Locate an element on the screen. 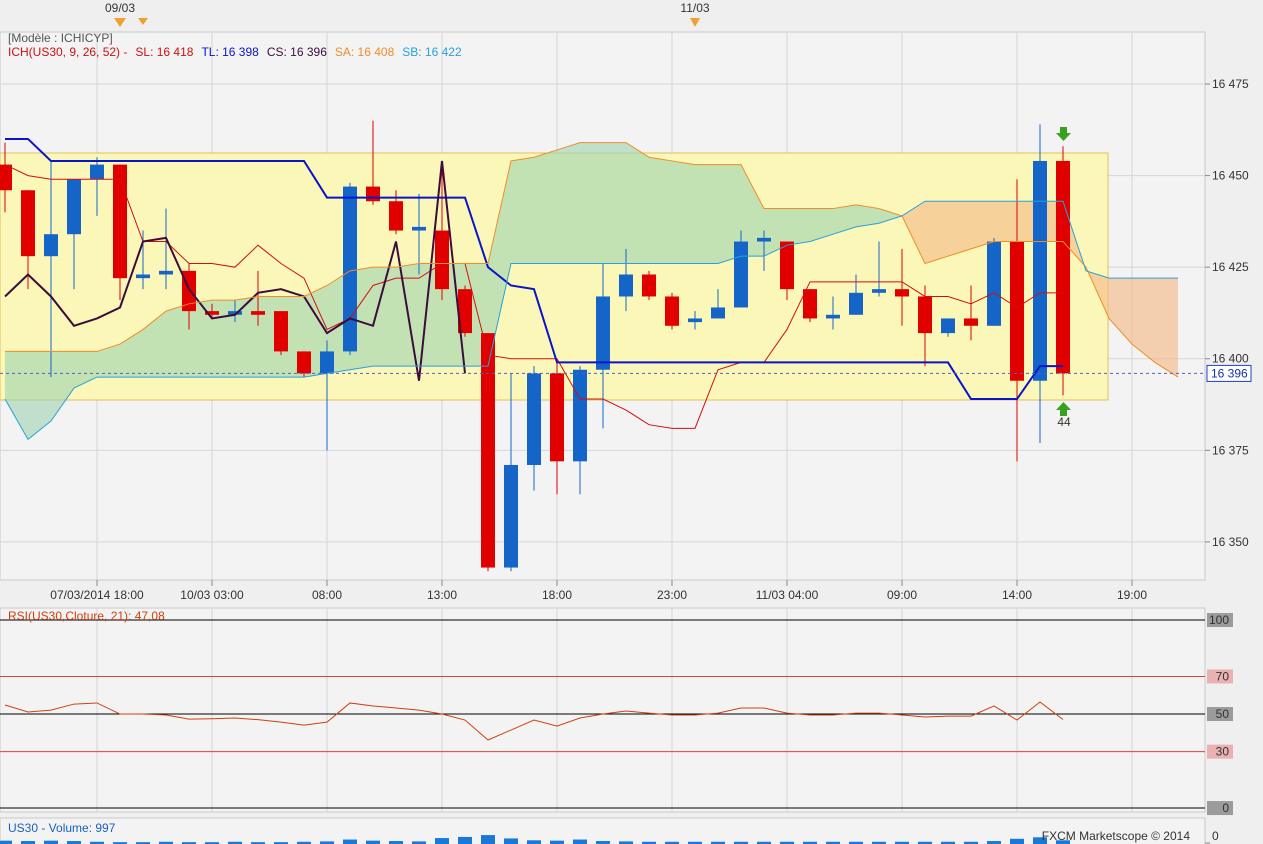 This screenshot has height=844, width=1263. x-tick-label: 14:00 is located at coordinates (1017, 595).